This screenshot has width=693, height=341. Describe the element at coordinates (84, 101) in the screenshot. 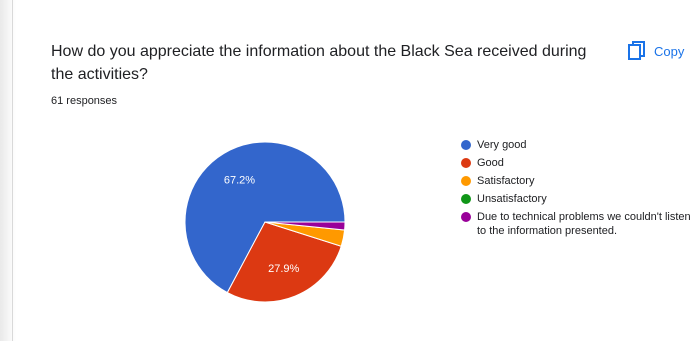

I see `responses-count: 61 responses` at that location.